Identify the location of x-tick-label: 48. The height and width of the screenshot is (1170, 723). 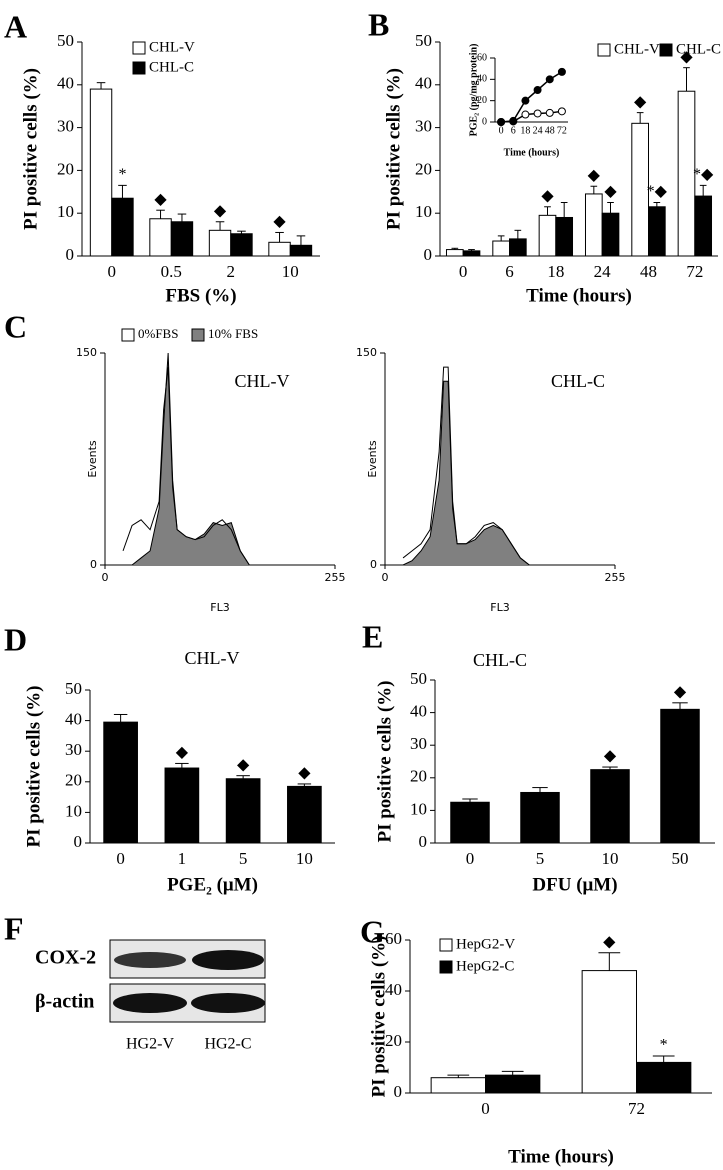
(648, 271).